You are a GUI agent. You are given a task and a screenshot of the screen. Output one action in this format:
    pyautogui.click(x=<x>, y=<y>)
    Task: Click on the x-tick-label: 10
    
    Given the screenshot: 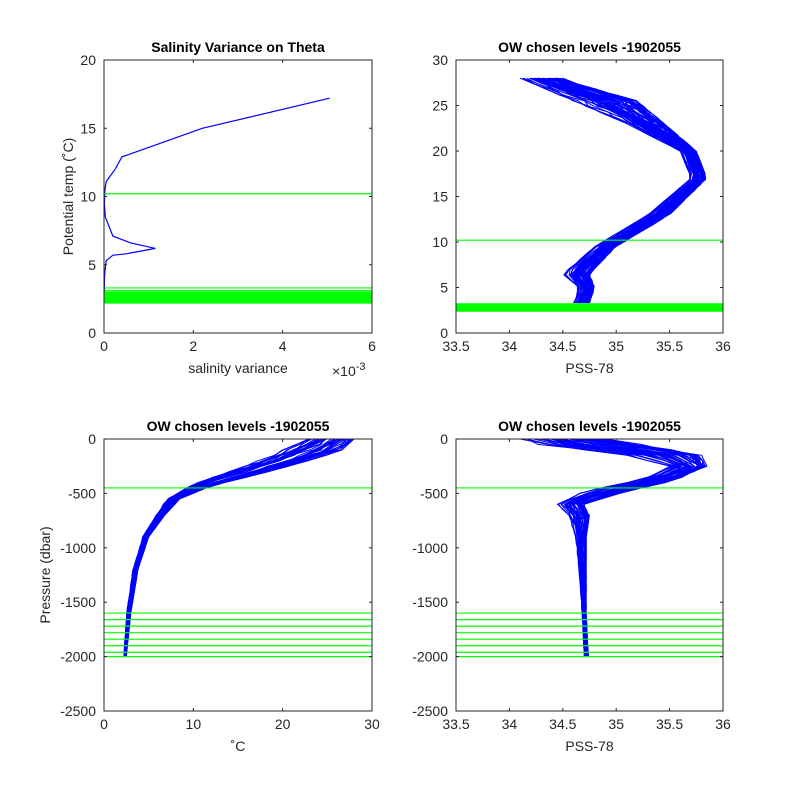 What is the action you would take?
    pyautogui.click(x=194, y=724)
    